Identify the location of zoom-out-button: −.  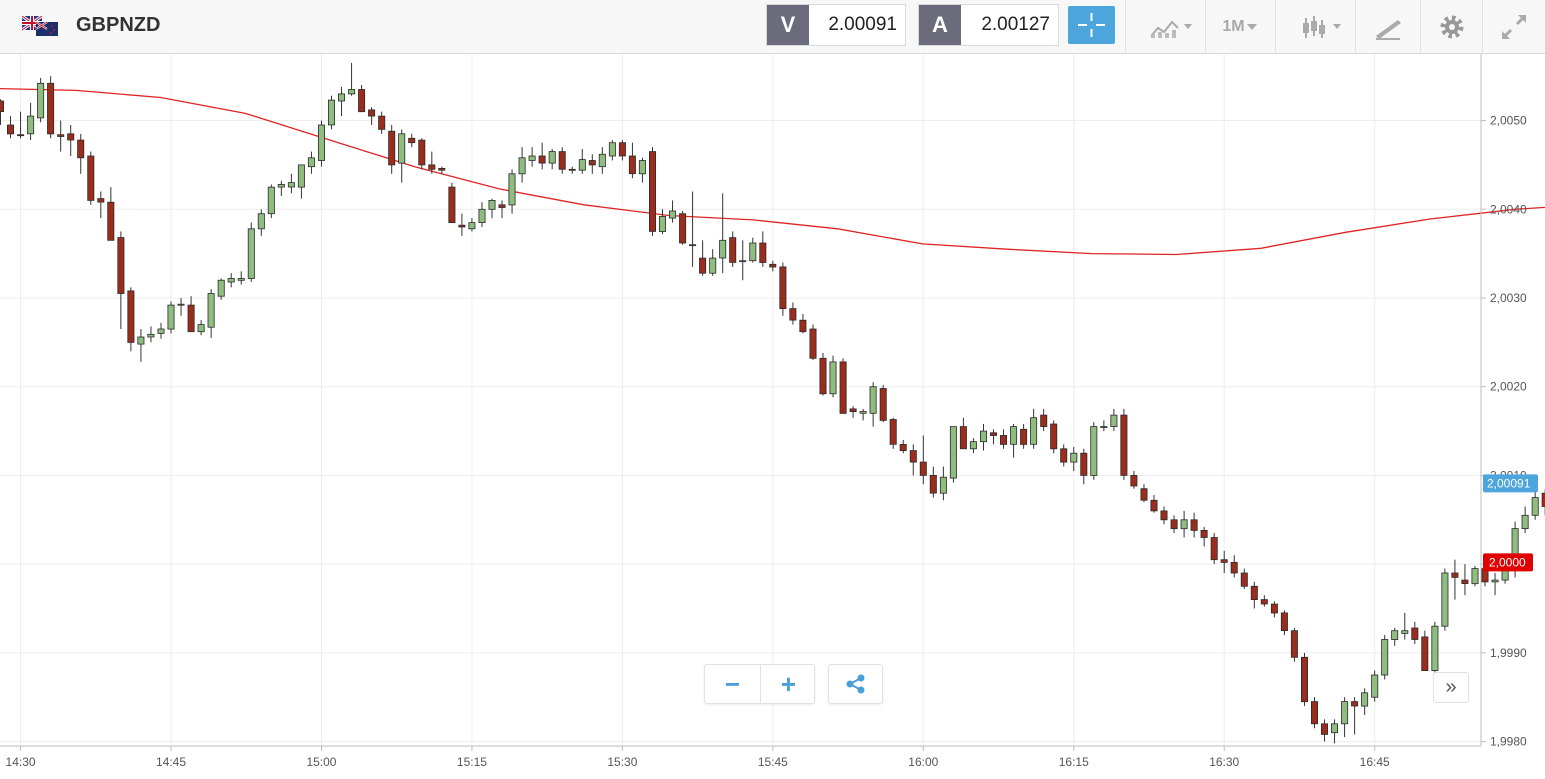
(732, 683).